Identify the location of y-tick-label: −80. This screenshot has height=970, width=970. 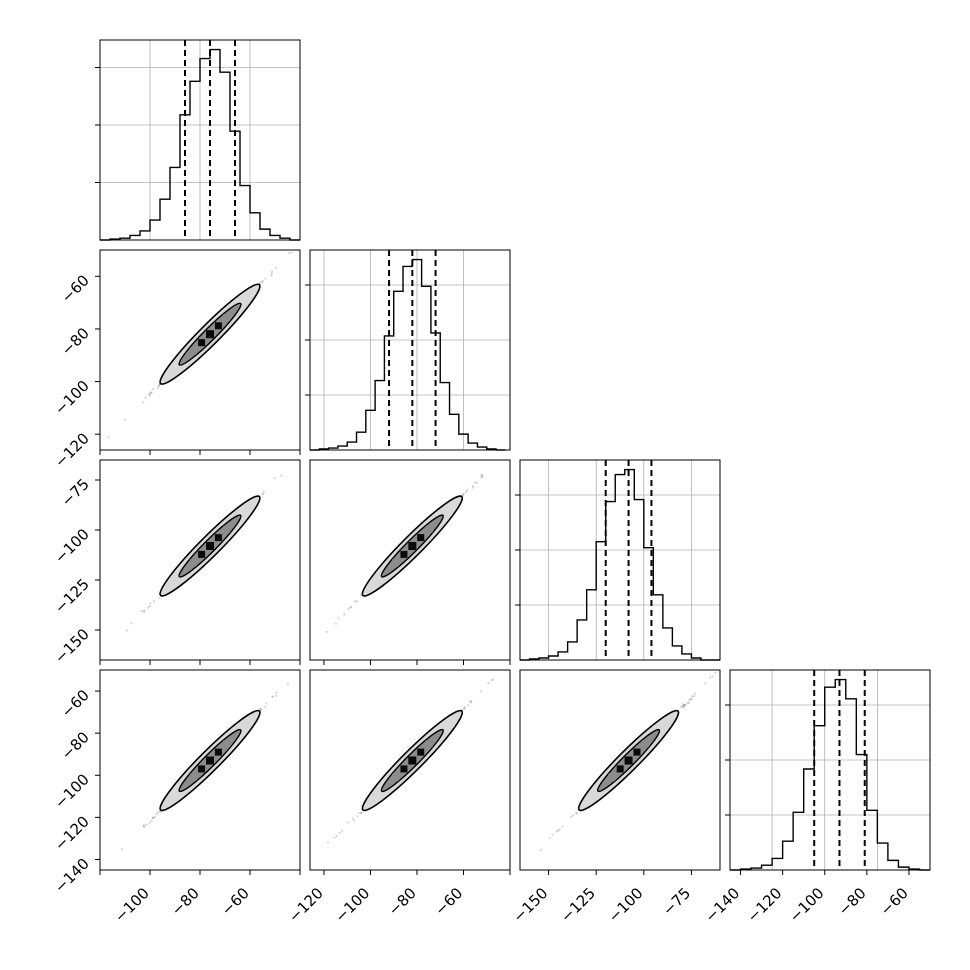
(75, 341).